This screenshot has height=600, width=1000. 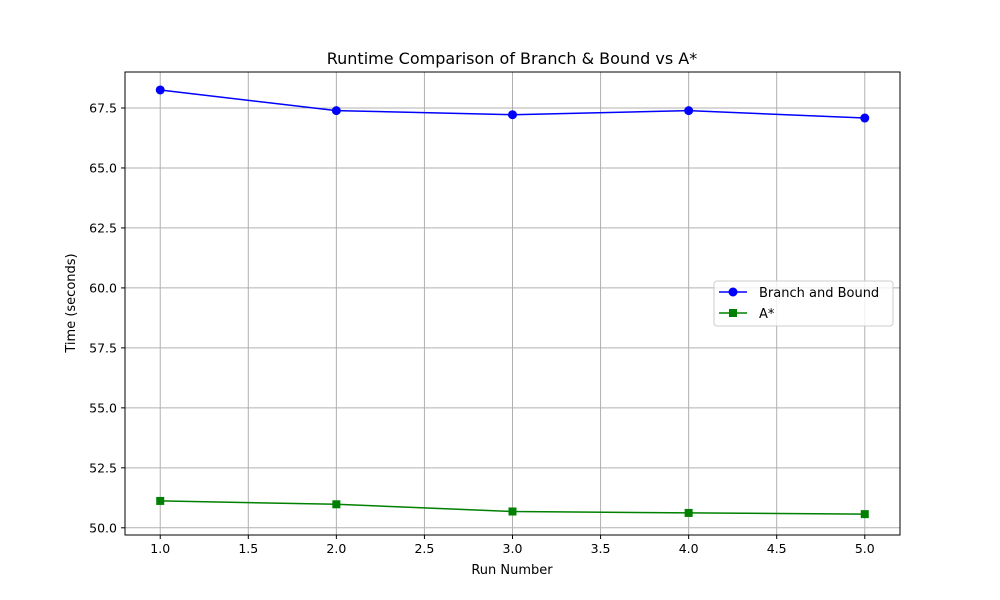 I want to click on x-tick-label: 1.0, so click(x=160, y=548).